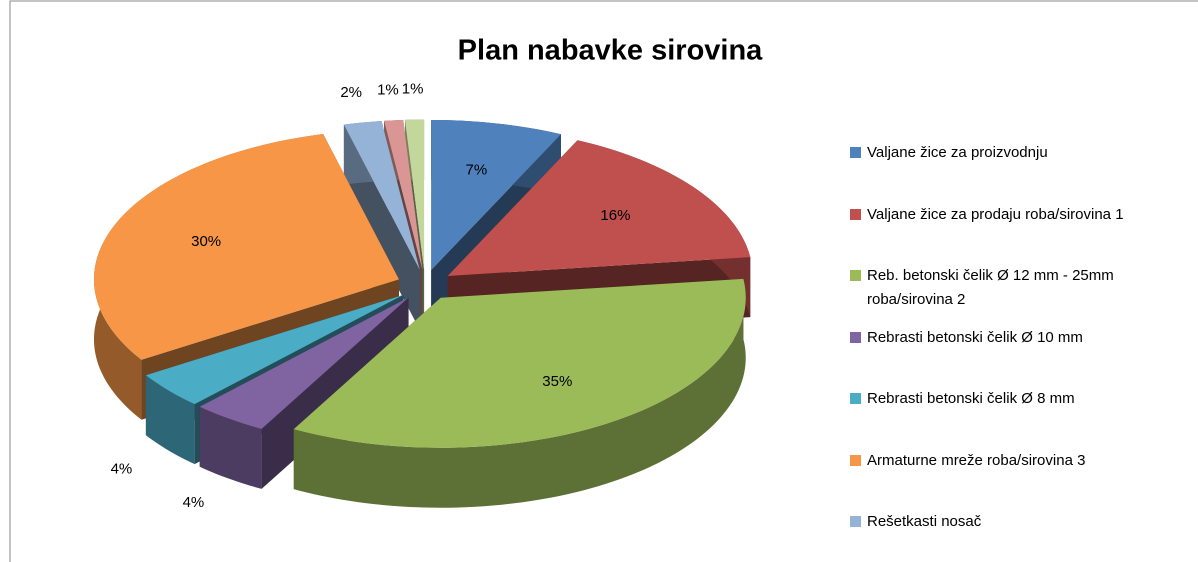 The image size is (1198, 562). I want to click on slice-wall, so click(274, 365).